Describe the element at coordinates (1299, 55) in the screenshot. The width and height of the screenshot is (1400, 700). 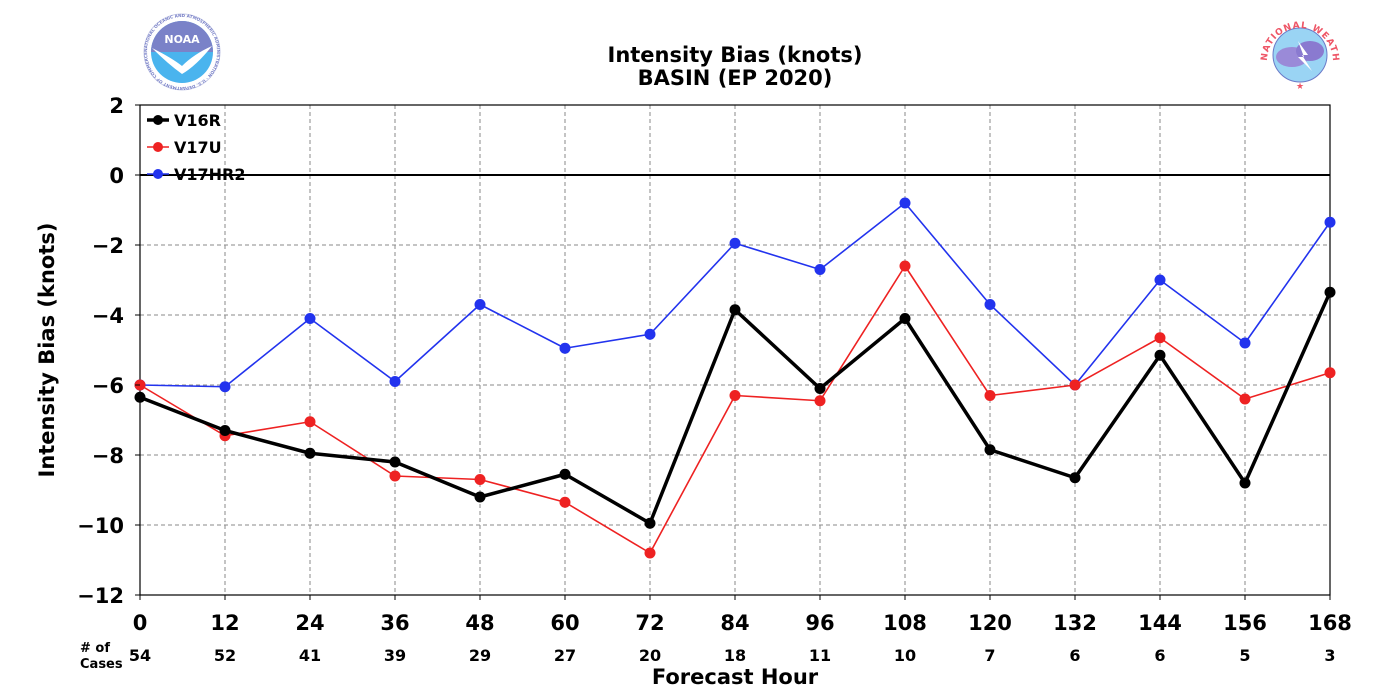
I see `nws-logo: NATIONAL WEATHER SERVICE ★` at that location.